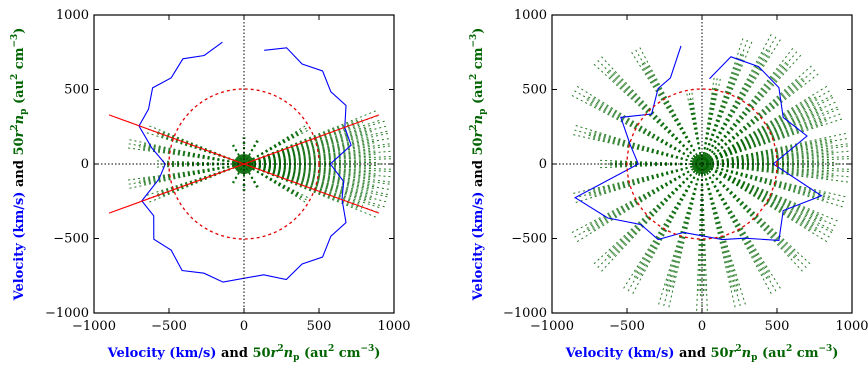 This screenshot has width=868, height=365. What do you see at coordinates (534, 90) in the screenshot?
I see `right-ytick-label: 500` at bounding box center [534, 90].